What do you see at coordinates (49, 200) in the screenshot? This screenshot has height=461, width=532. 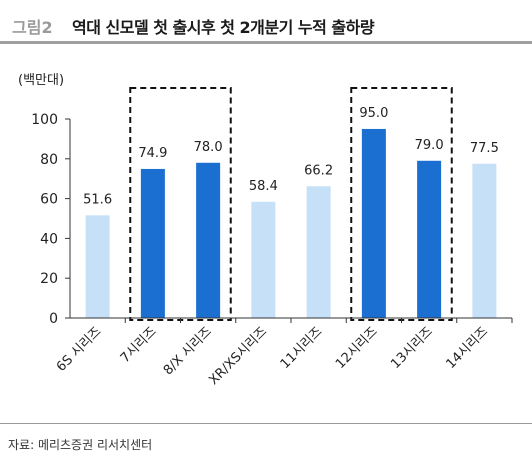 I see `y-tick-label: 60` at bounding box center [49, 200].